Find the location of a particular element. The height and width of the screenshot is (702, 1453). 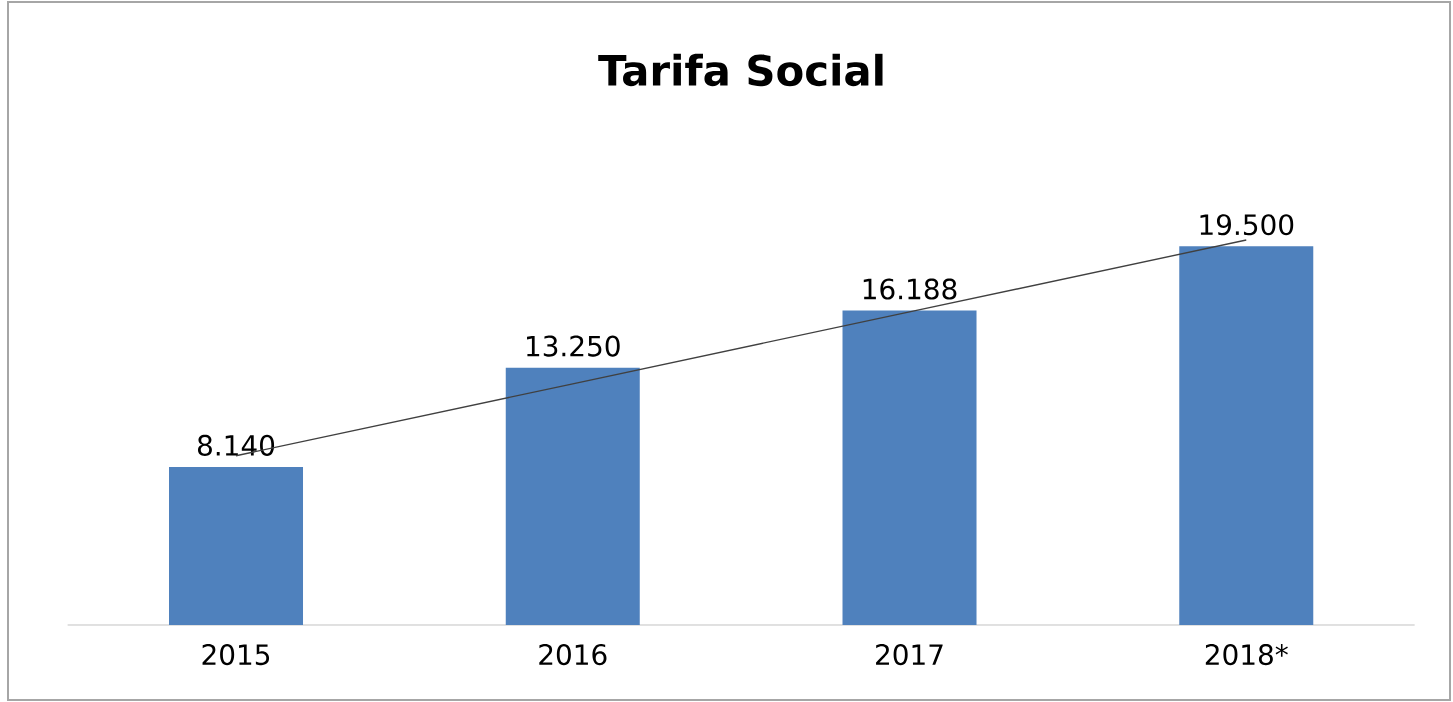

x-tick-label: 2016 is located at coordinates (573, 655).